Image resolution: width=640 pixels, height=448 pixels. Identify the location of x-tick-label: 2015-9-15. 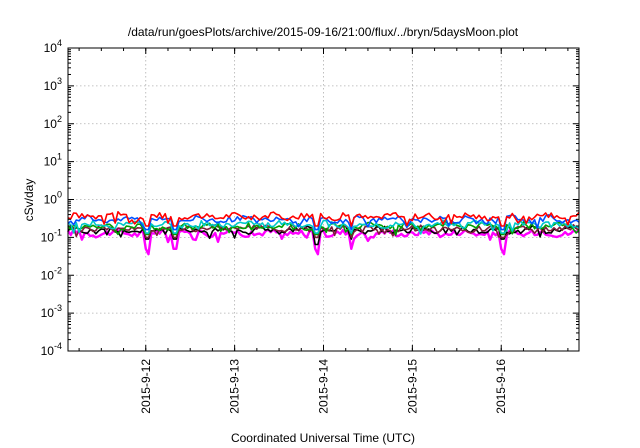
(412, 386).